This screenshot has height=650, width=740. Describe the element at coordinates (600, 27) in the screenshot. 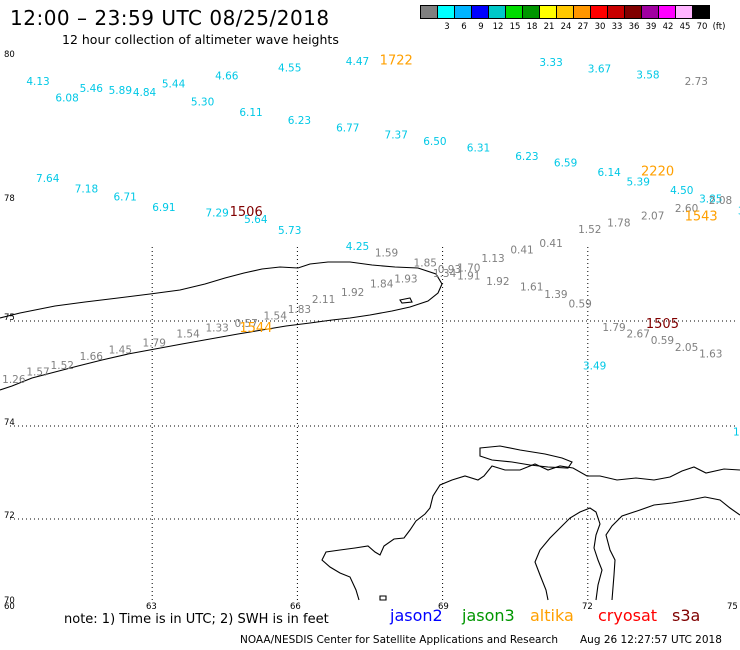

I see `legend-label: 30` at that location.